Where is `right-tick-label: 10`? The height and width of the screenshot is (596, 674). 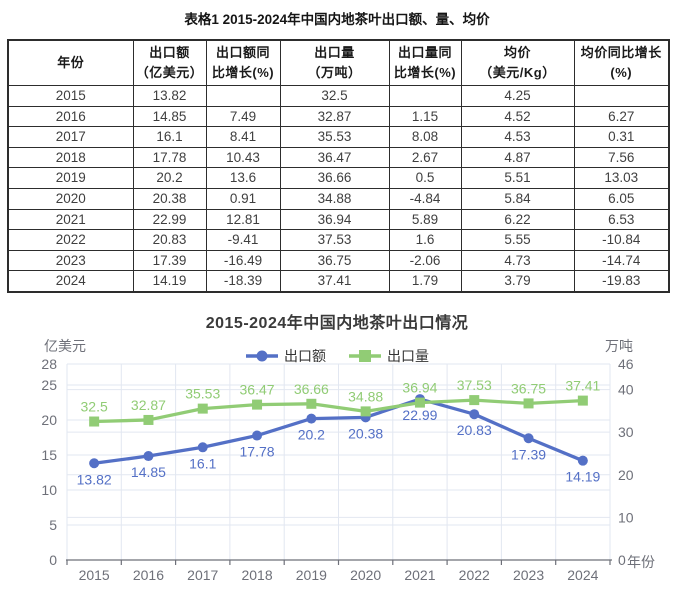
right-tick-label: 10 is located at coordinates (626, 517).